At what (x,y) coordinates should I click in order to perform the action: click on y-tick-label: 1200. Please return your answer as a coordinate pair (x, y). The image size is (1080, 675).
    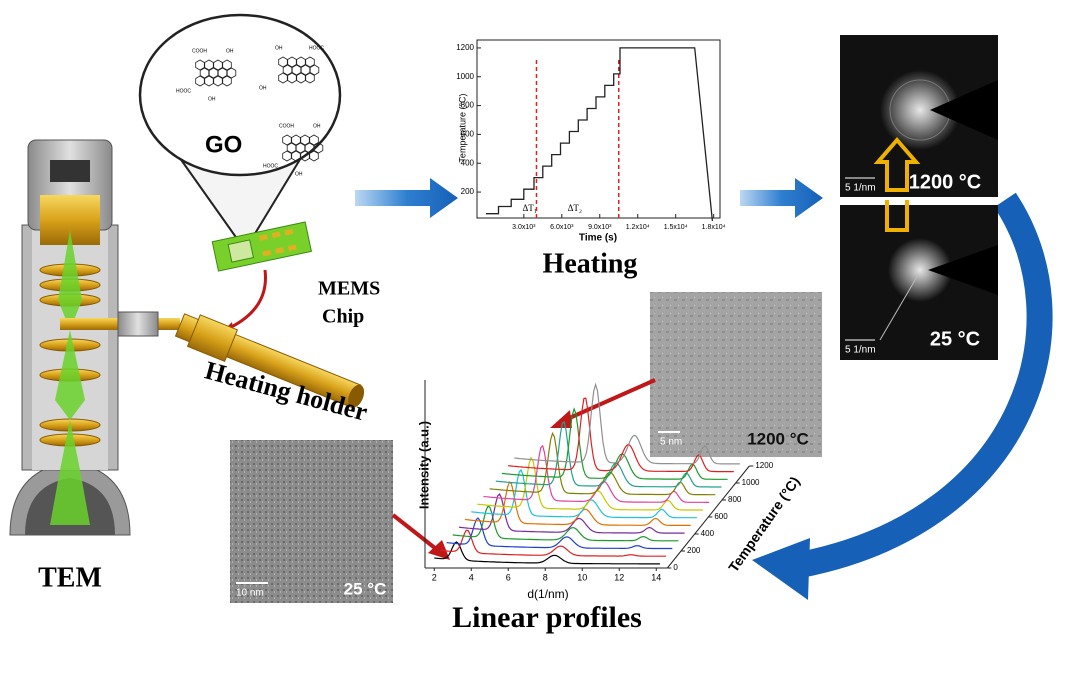
    Looking at the image, I should click on (465, 47).